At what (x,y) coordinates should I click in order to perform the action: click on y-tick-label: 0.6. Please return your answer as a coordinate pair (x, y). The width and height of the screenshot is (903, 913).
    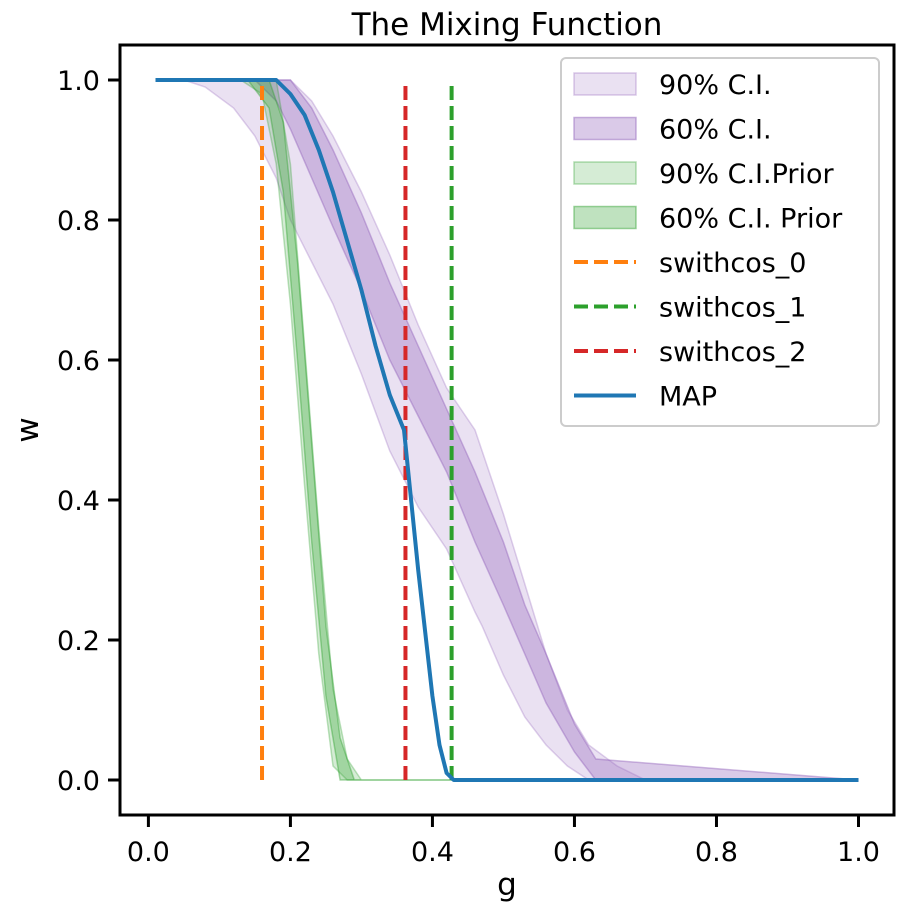
    Looking at the image, I should click on (78, 361).